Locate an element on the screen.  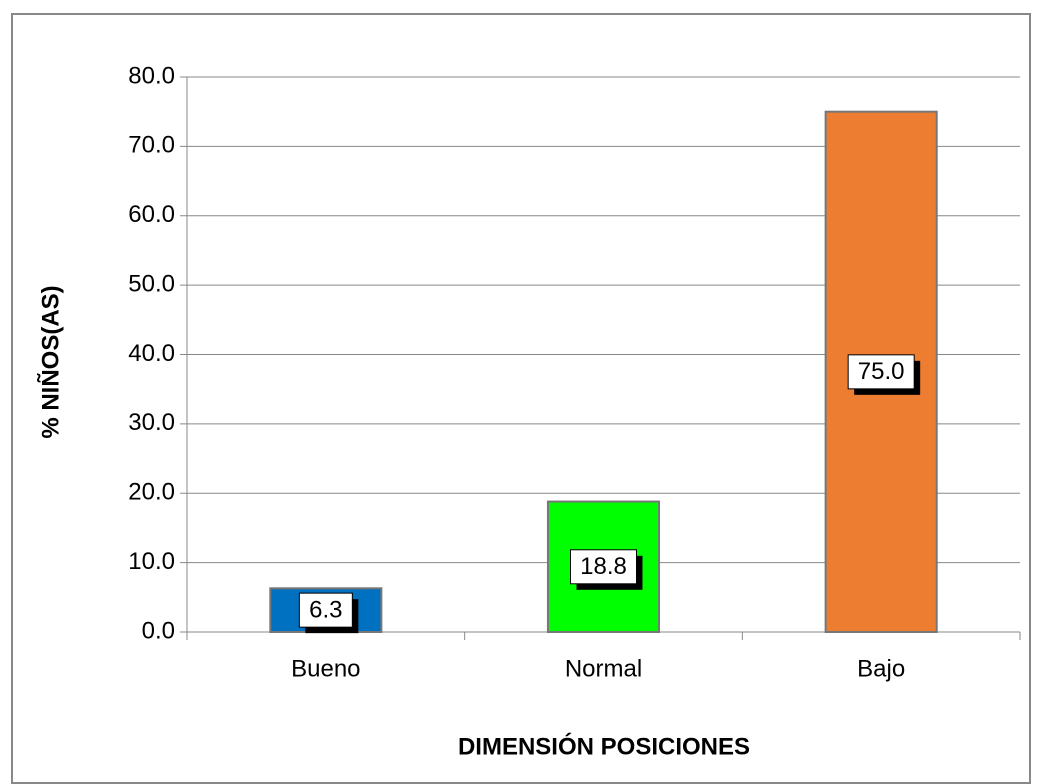
data-label: 75.0 is located at coordinates (881, 371).